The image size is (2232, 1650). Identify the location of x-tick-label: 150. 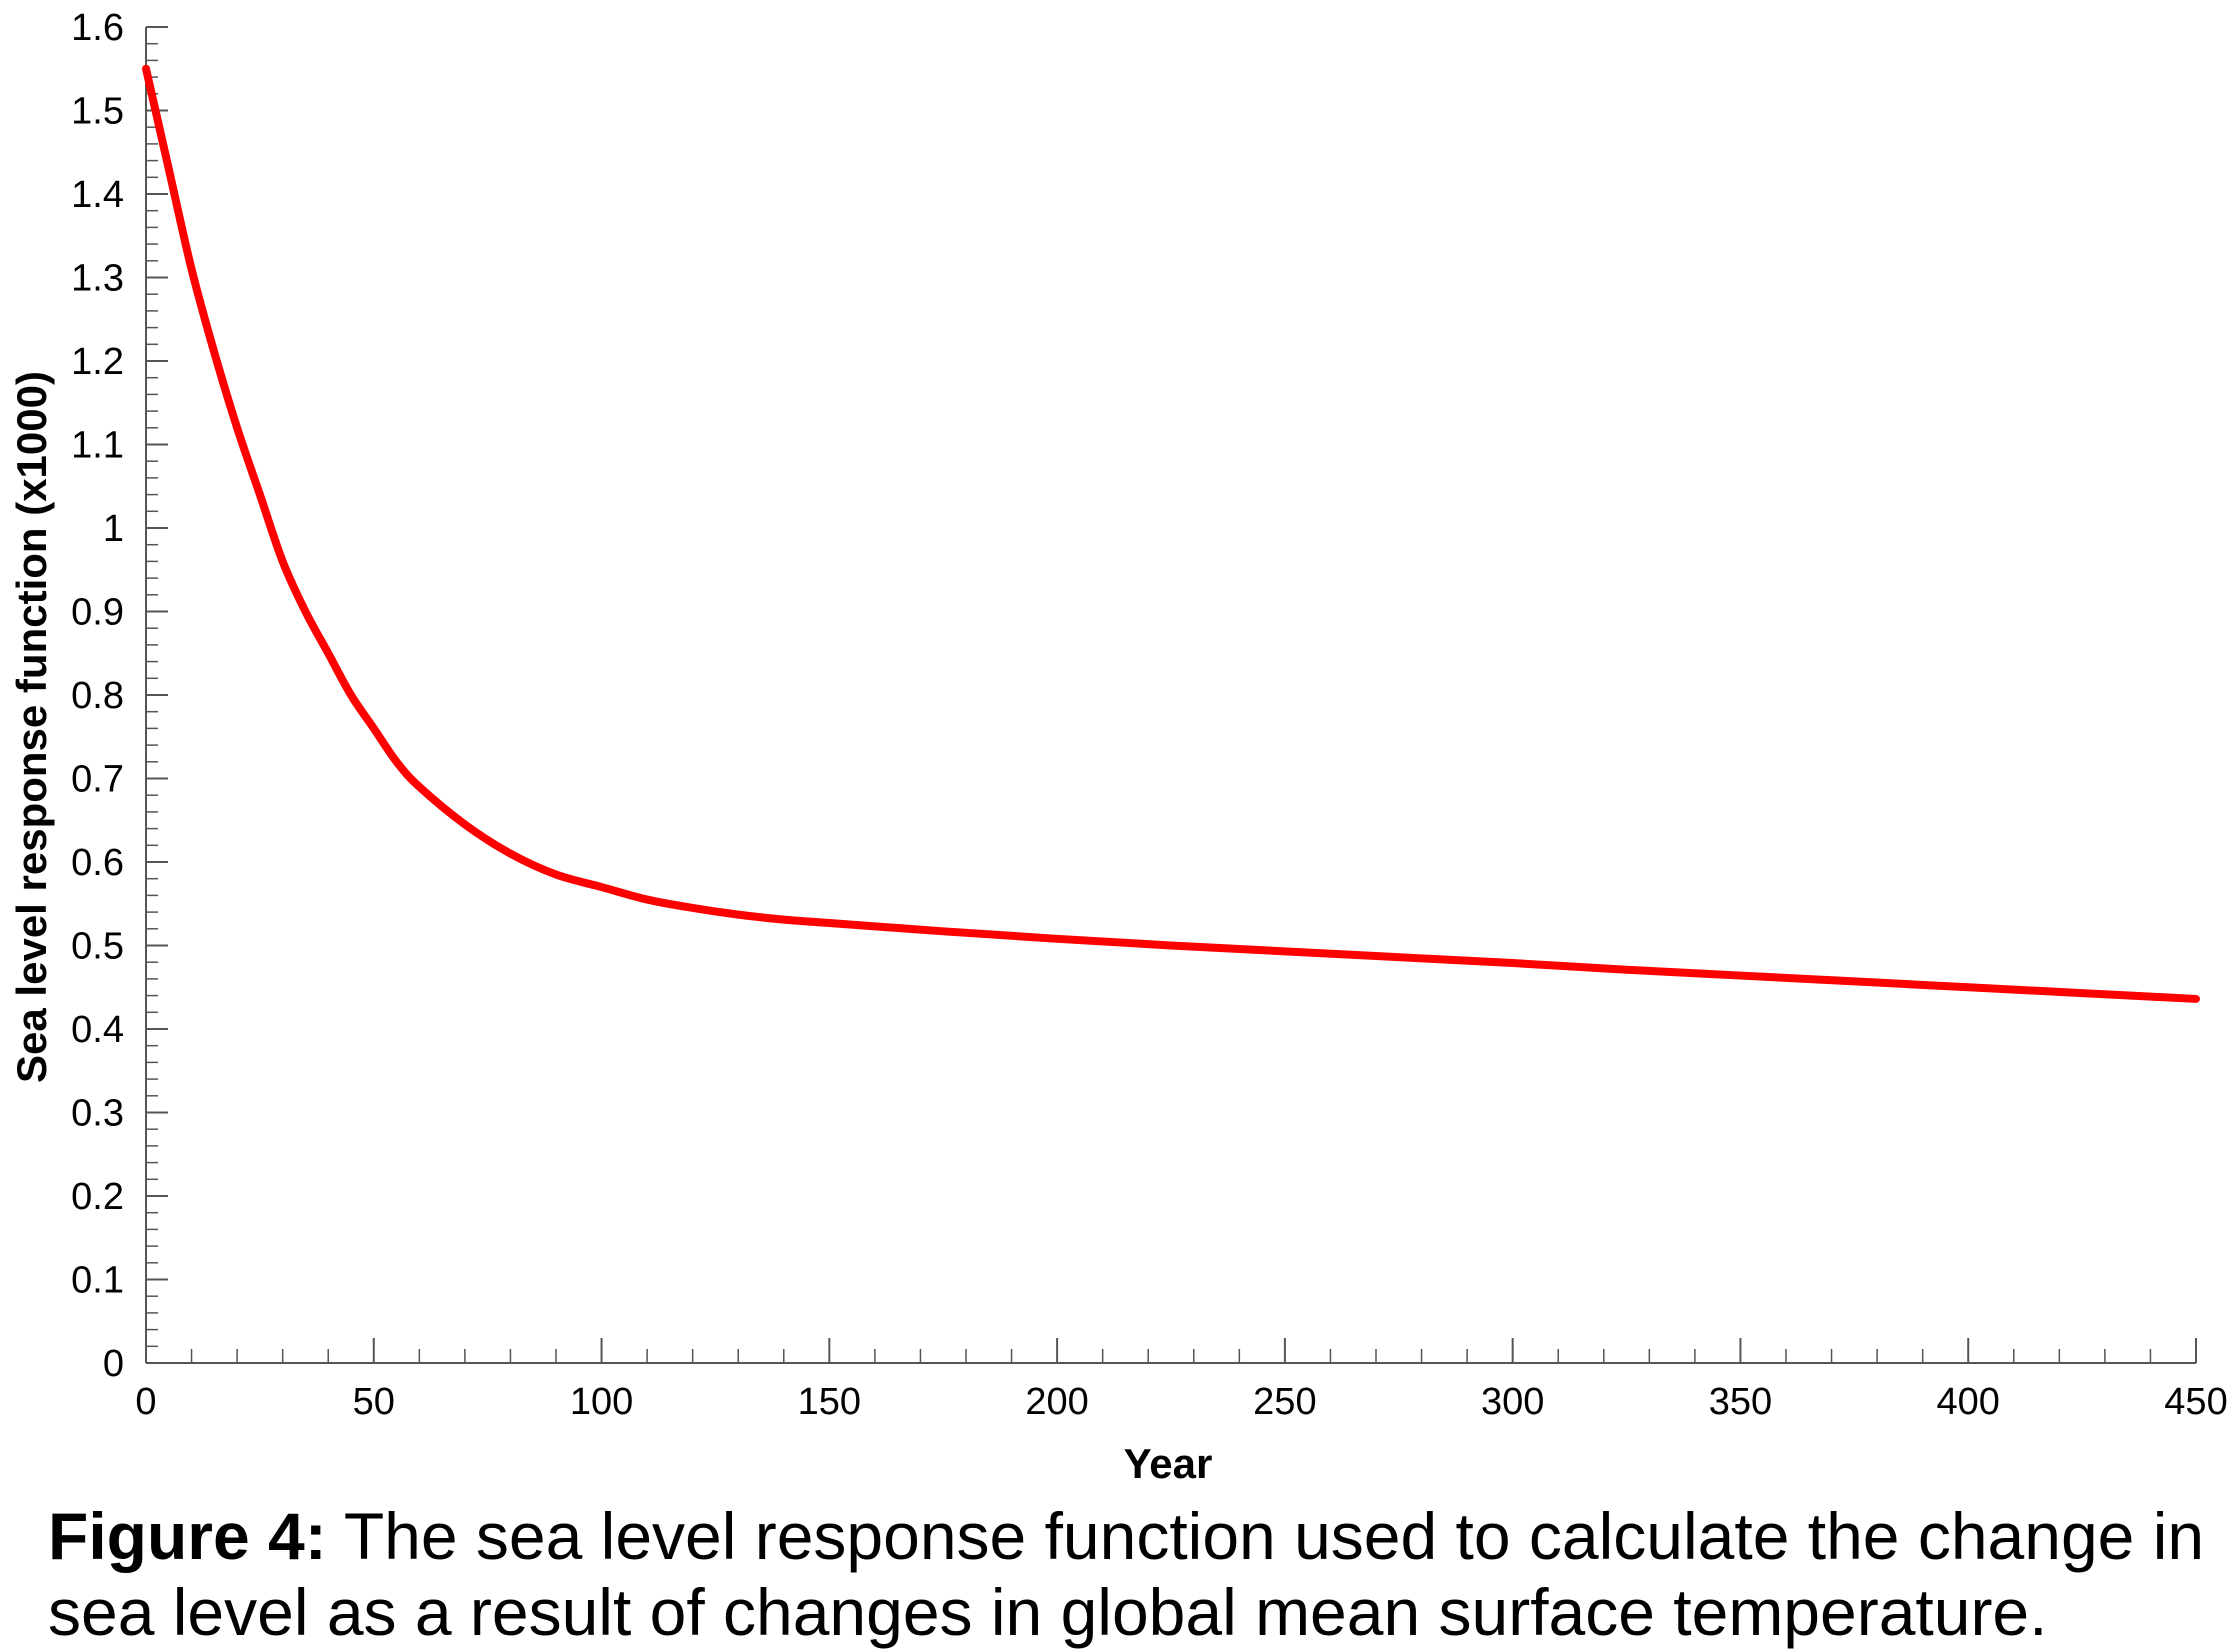
(829, 1402).